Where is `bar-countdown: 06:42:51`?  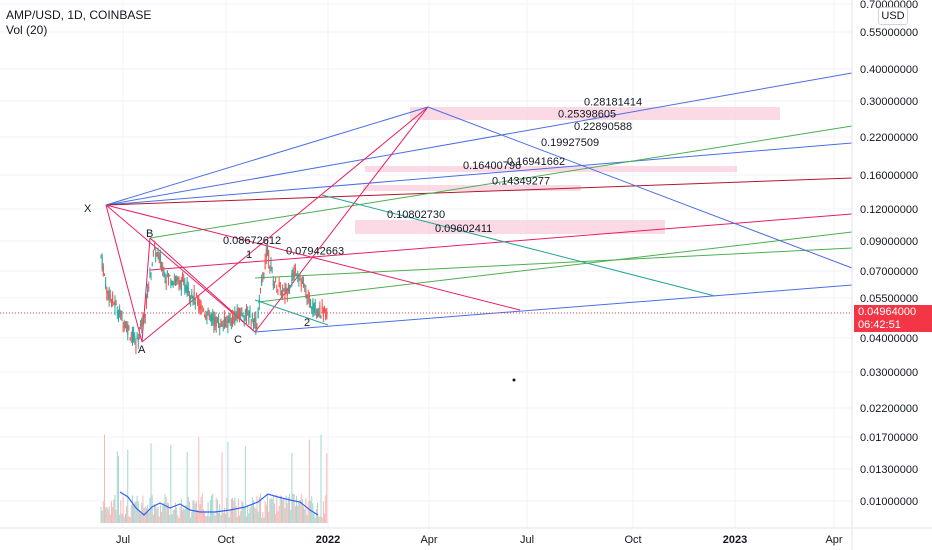
bar-countdown: 06:42:51 is located at coordinates (879, 325).